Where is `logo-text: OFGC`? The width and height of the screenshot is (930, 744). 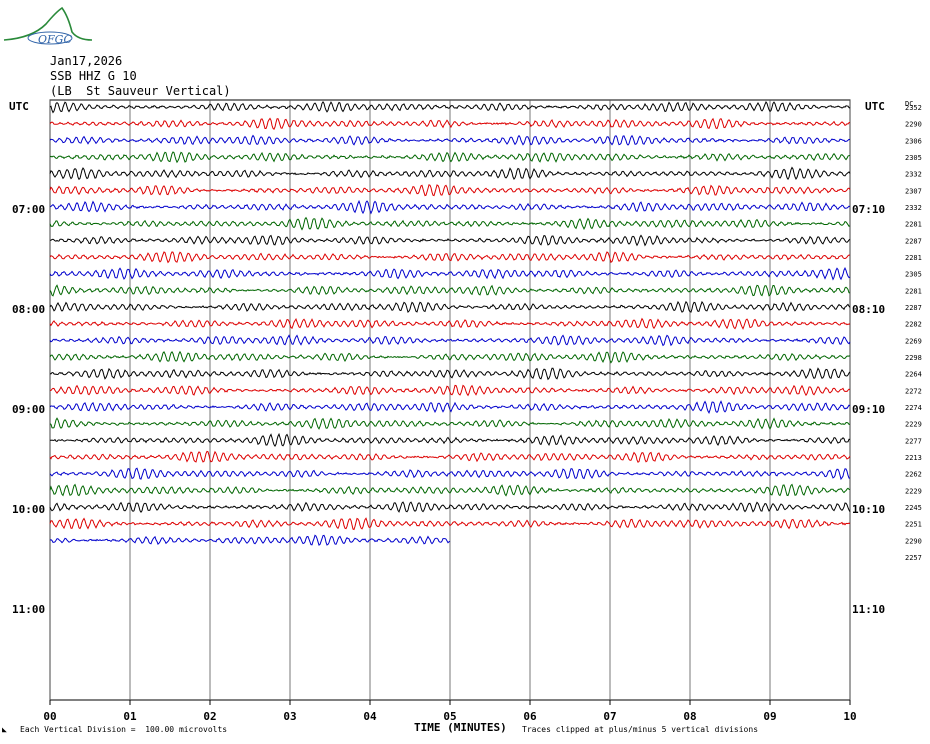
logo-text: OFGC is located at coordinates (55, 39).